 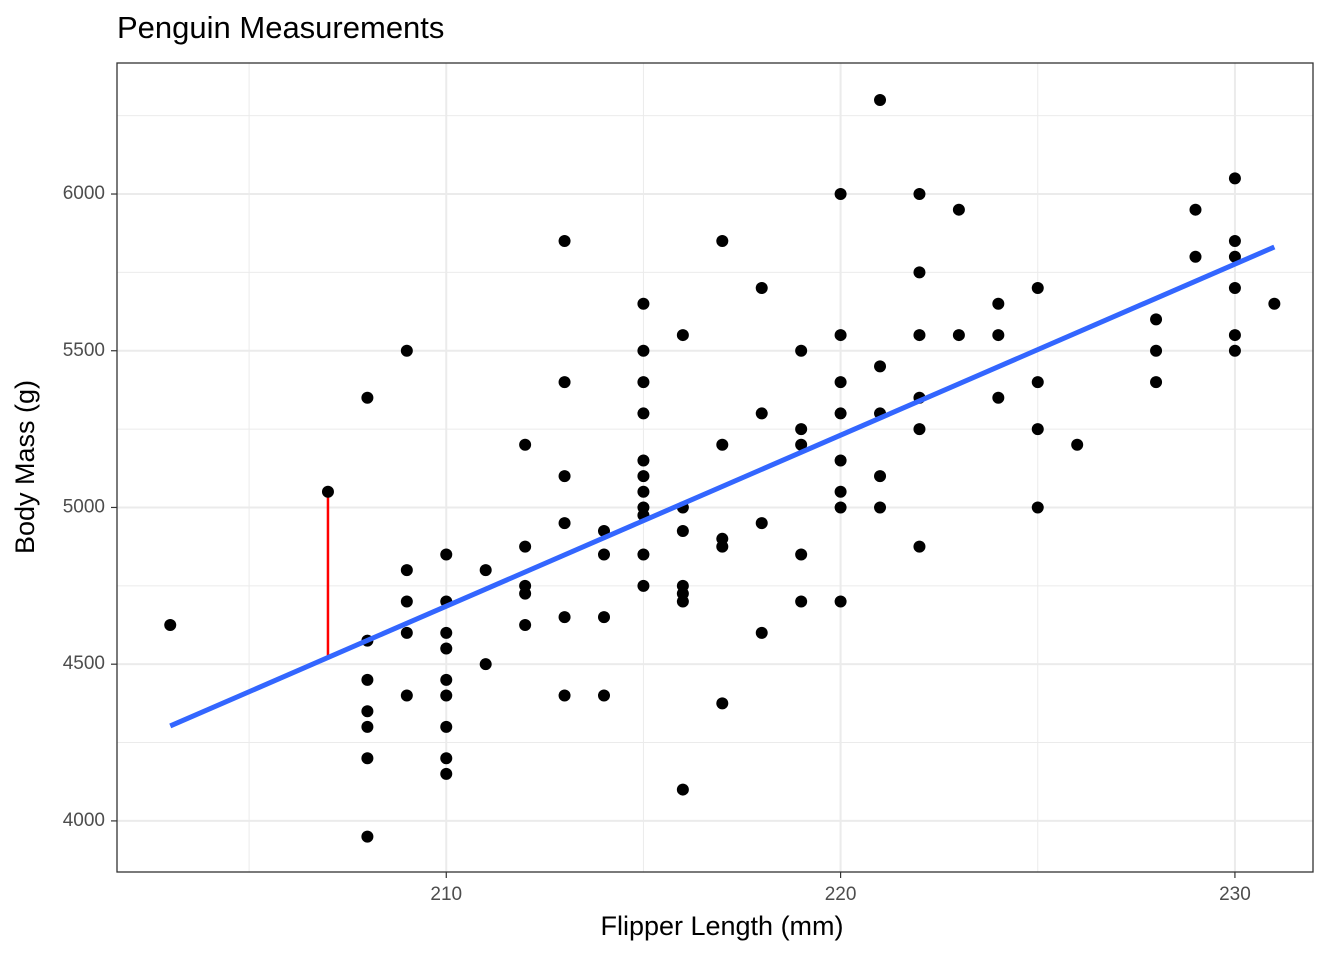 What do you see at coordinates (84, 506) in the screenshot?
I see `y-tick-label: 5000` at bounding box center [84, 506].